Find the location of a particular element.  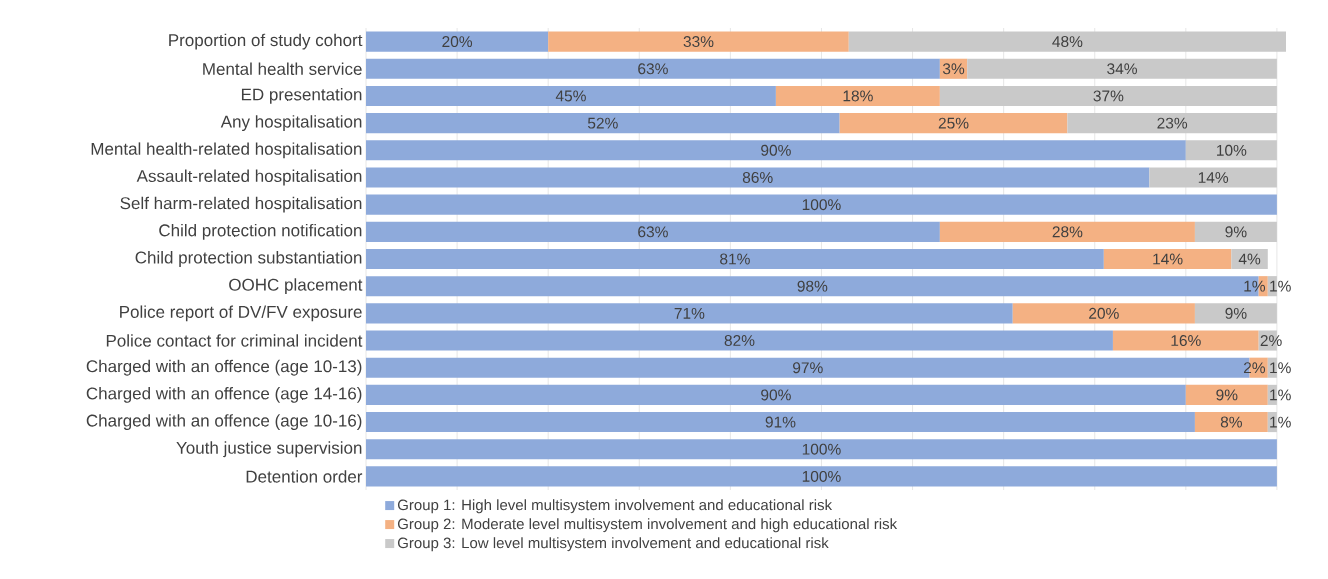

data-label: 91% is located at coordinates (780, 422).